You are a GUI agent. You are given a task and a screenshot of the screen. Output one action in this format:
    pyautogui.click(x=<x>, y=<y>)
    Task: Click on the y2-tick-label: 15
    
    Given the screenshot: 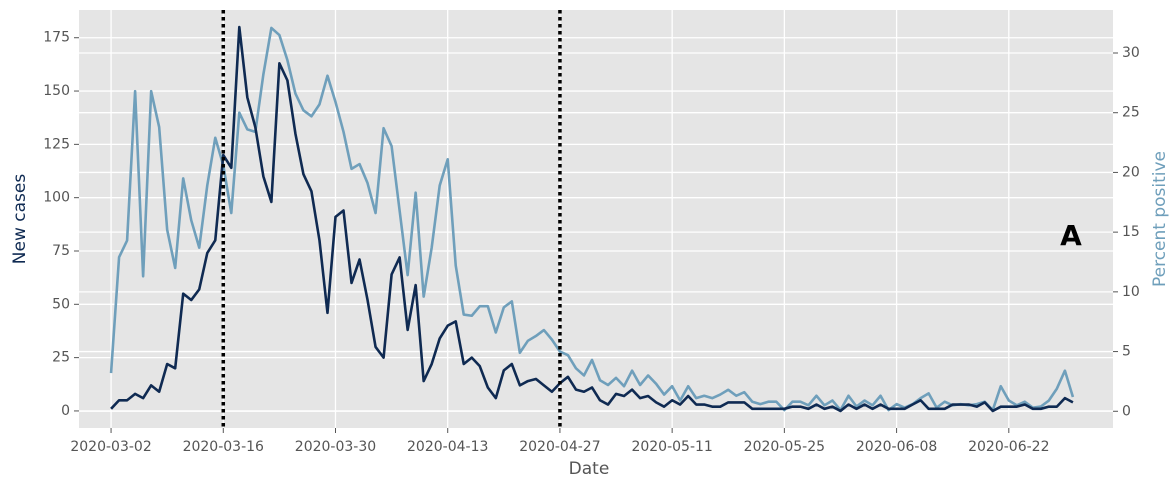 What is the action you would take?
    pyautogui.click(x=1131, y=232)
    